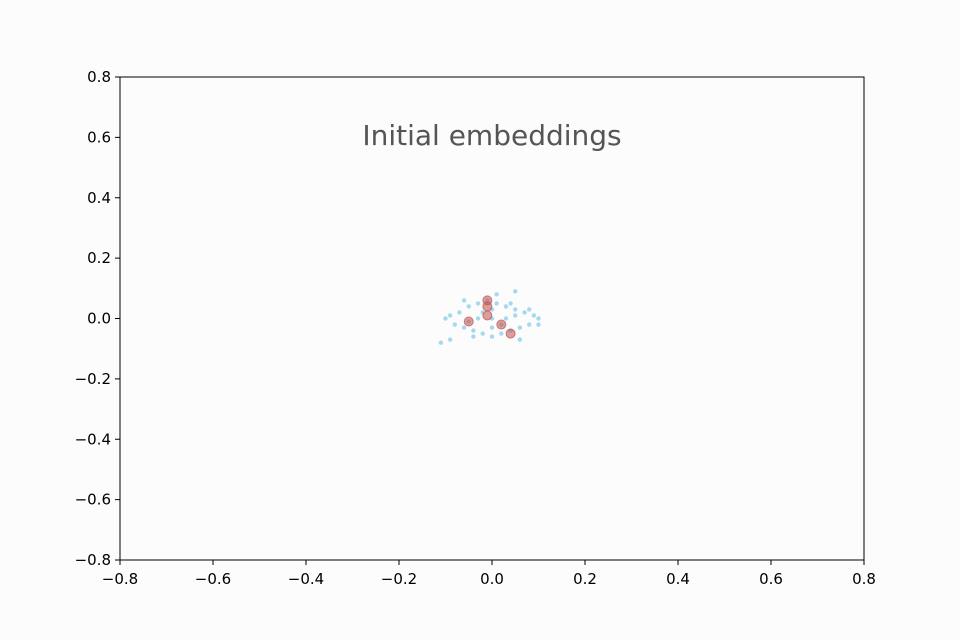 This screenshot has height=640, width=960. I want to click on x-tick-label: 0.8, so click(864, 579).